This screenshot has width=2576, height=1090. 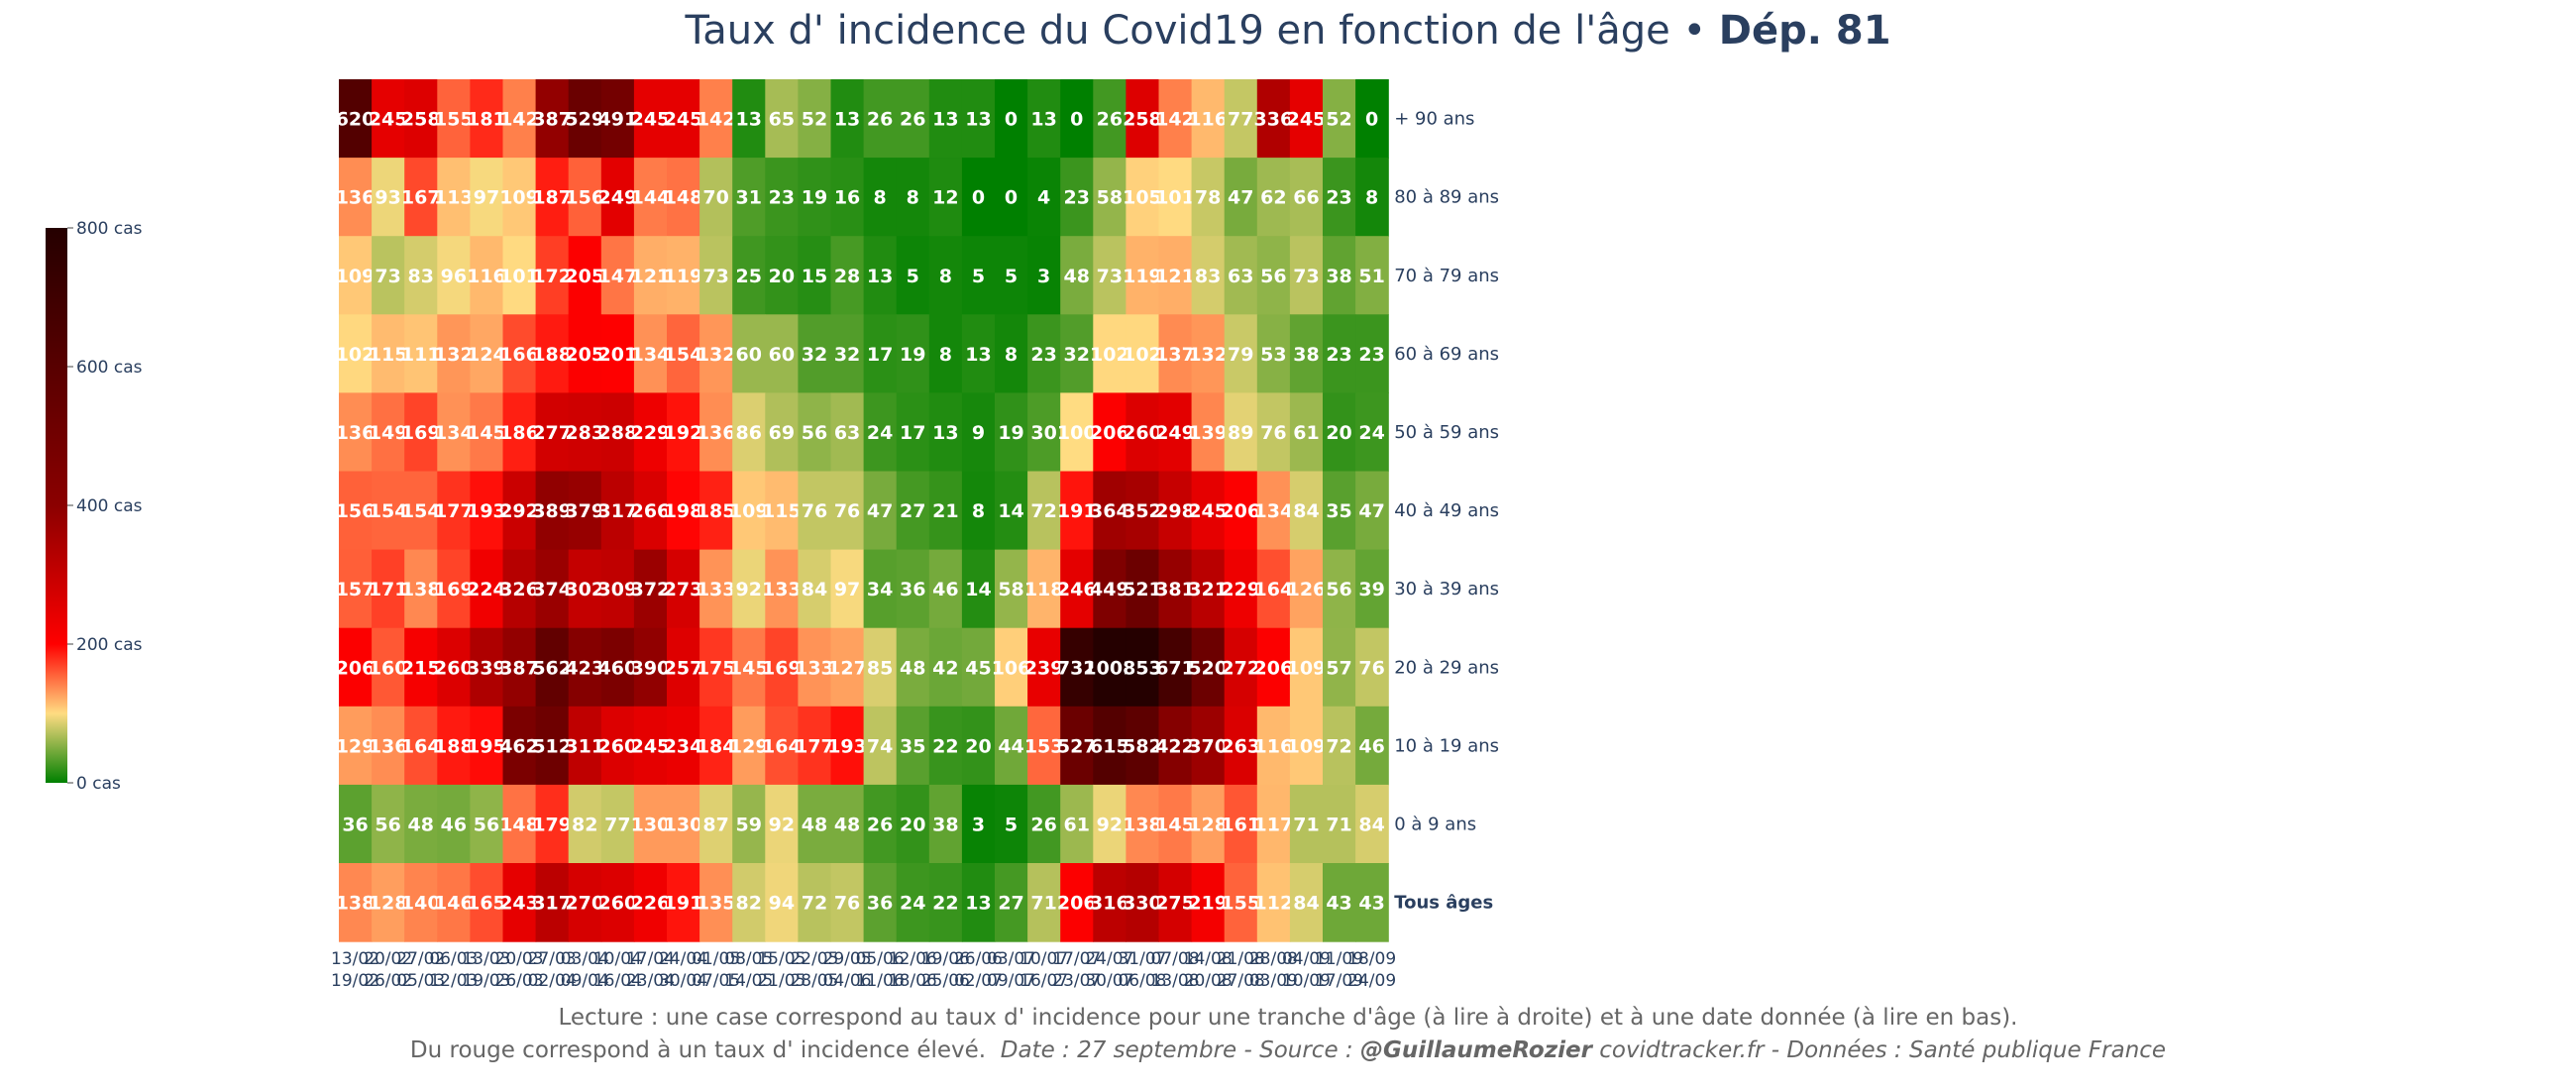 I want to click on x-tick-label-start: 24/07, so click(x=1109, y=959).